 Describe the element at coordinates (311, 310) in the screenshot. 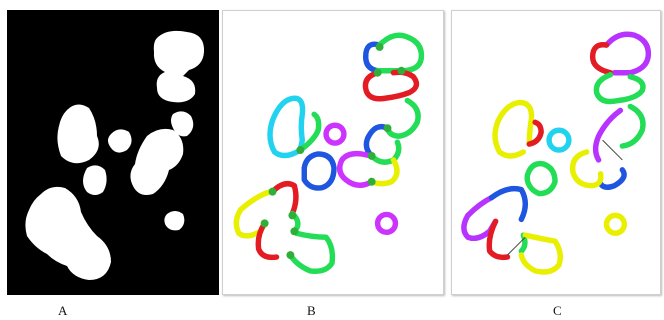

I see `caption-b: B` at that location.